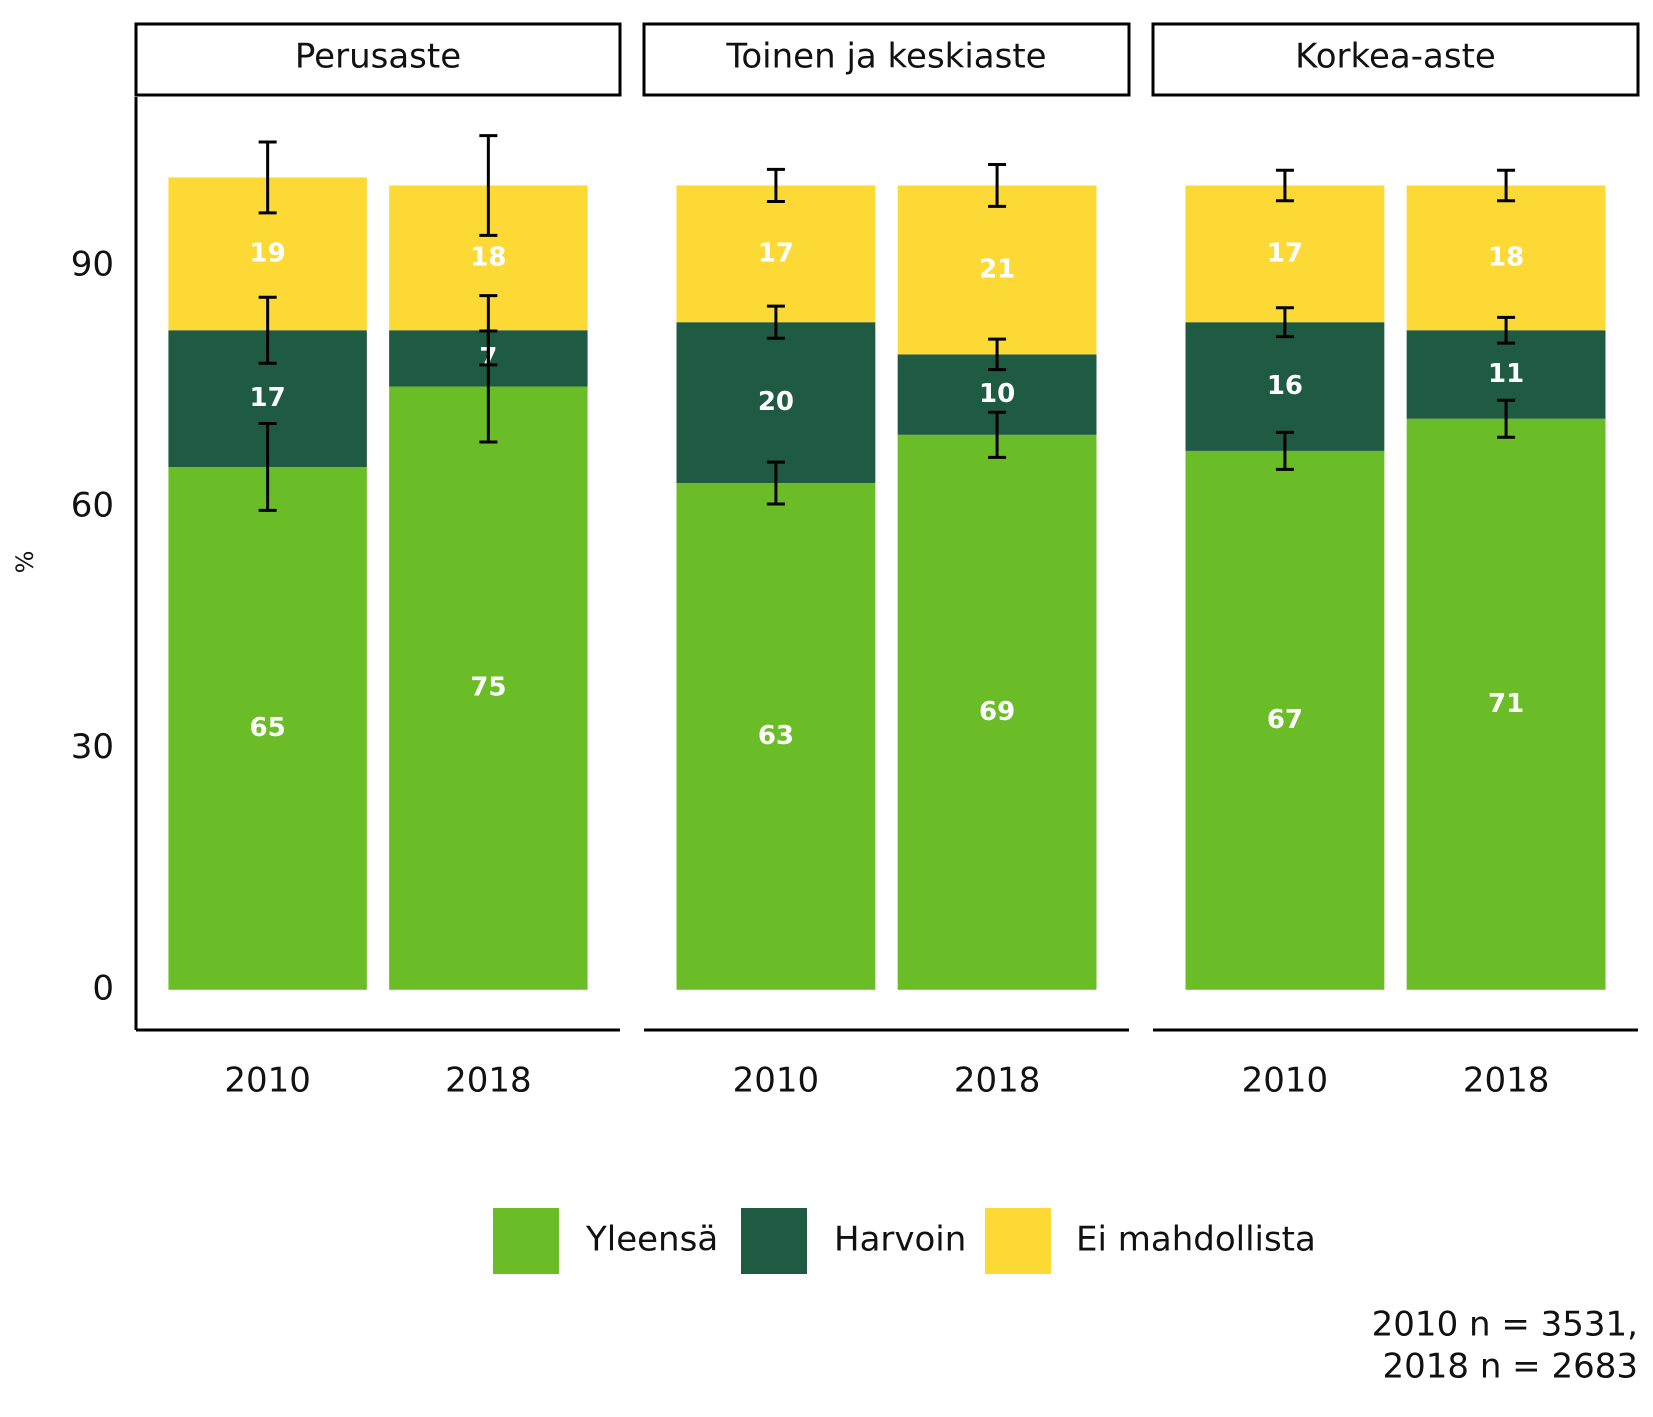 The width and height of the screenshot is (1653, 1417). What do you see at coordinates (1395, 57) in the screenshot?
I see `panel-title: Korkea-aste` at bounding box center [1395, 57].